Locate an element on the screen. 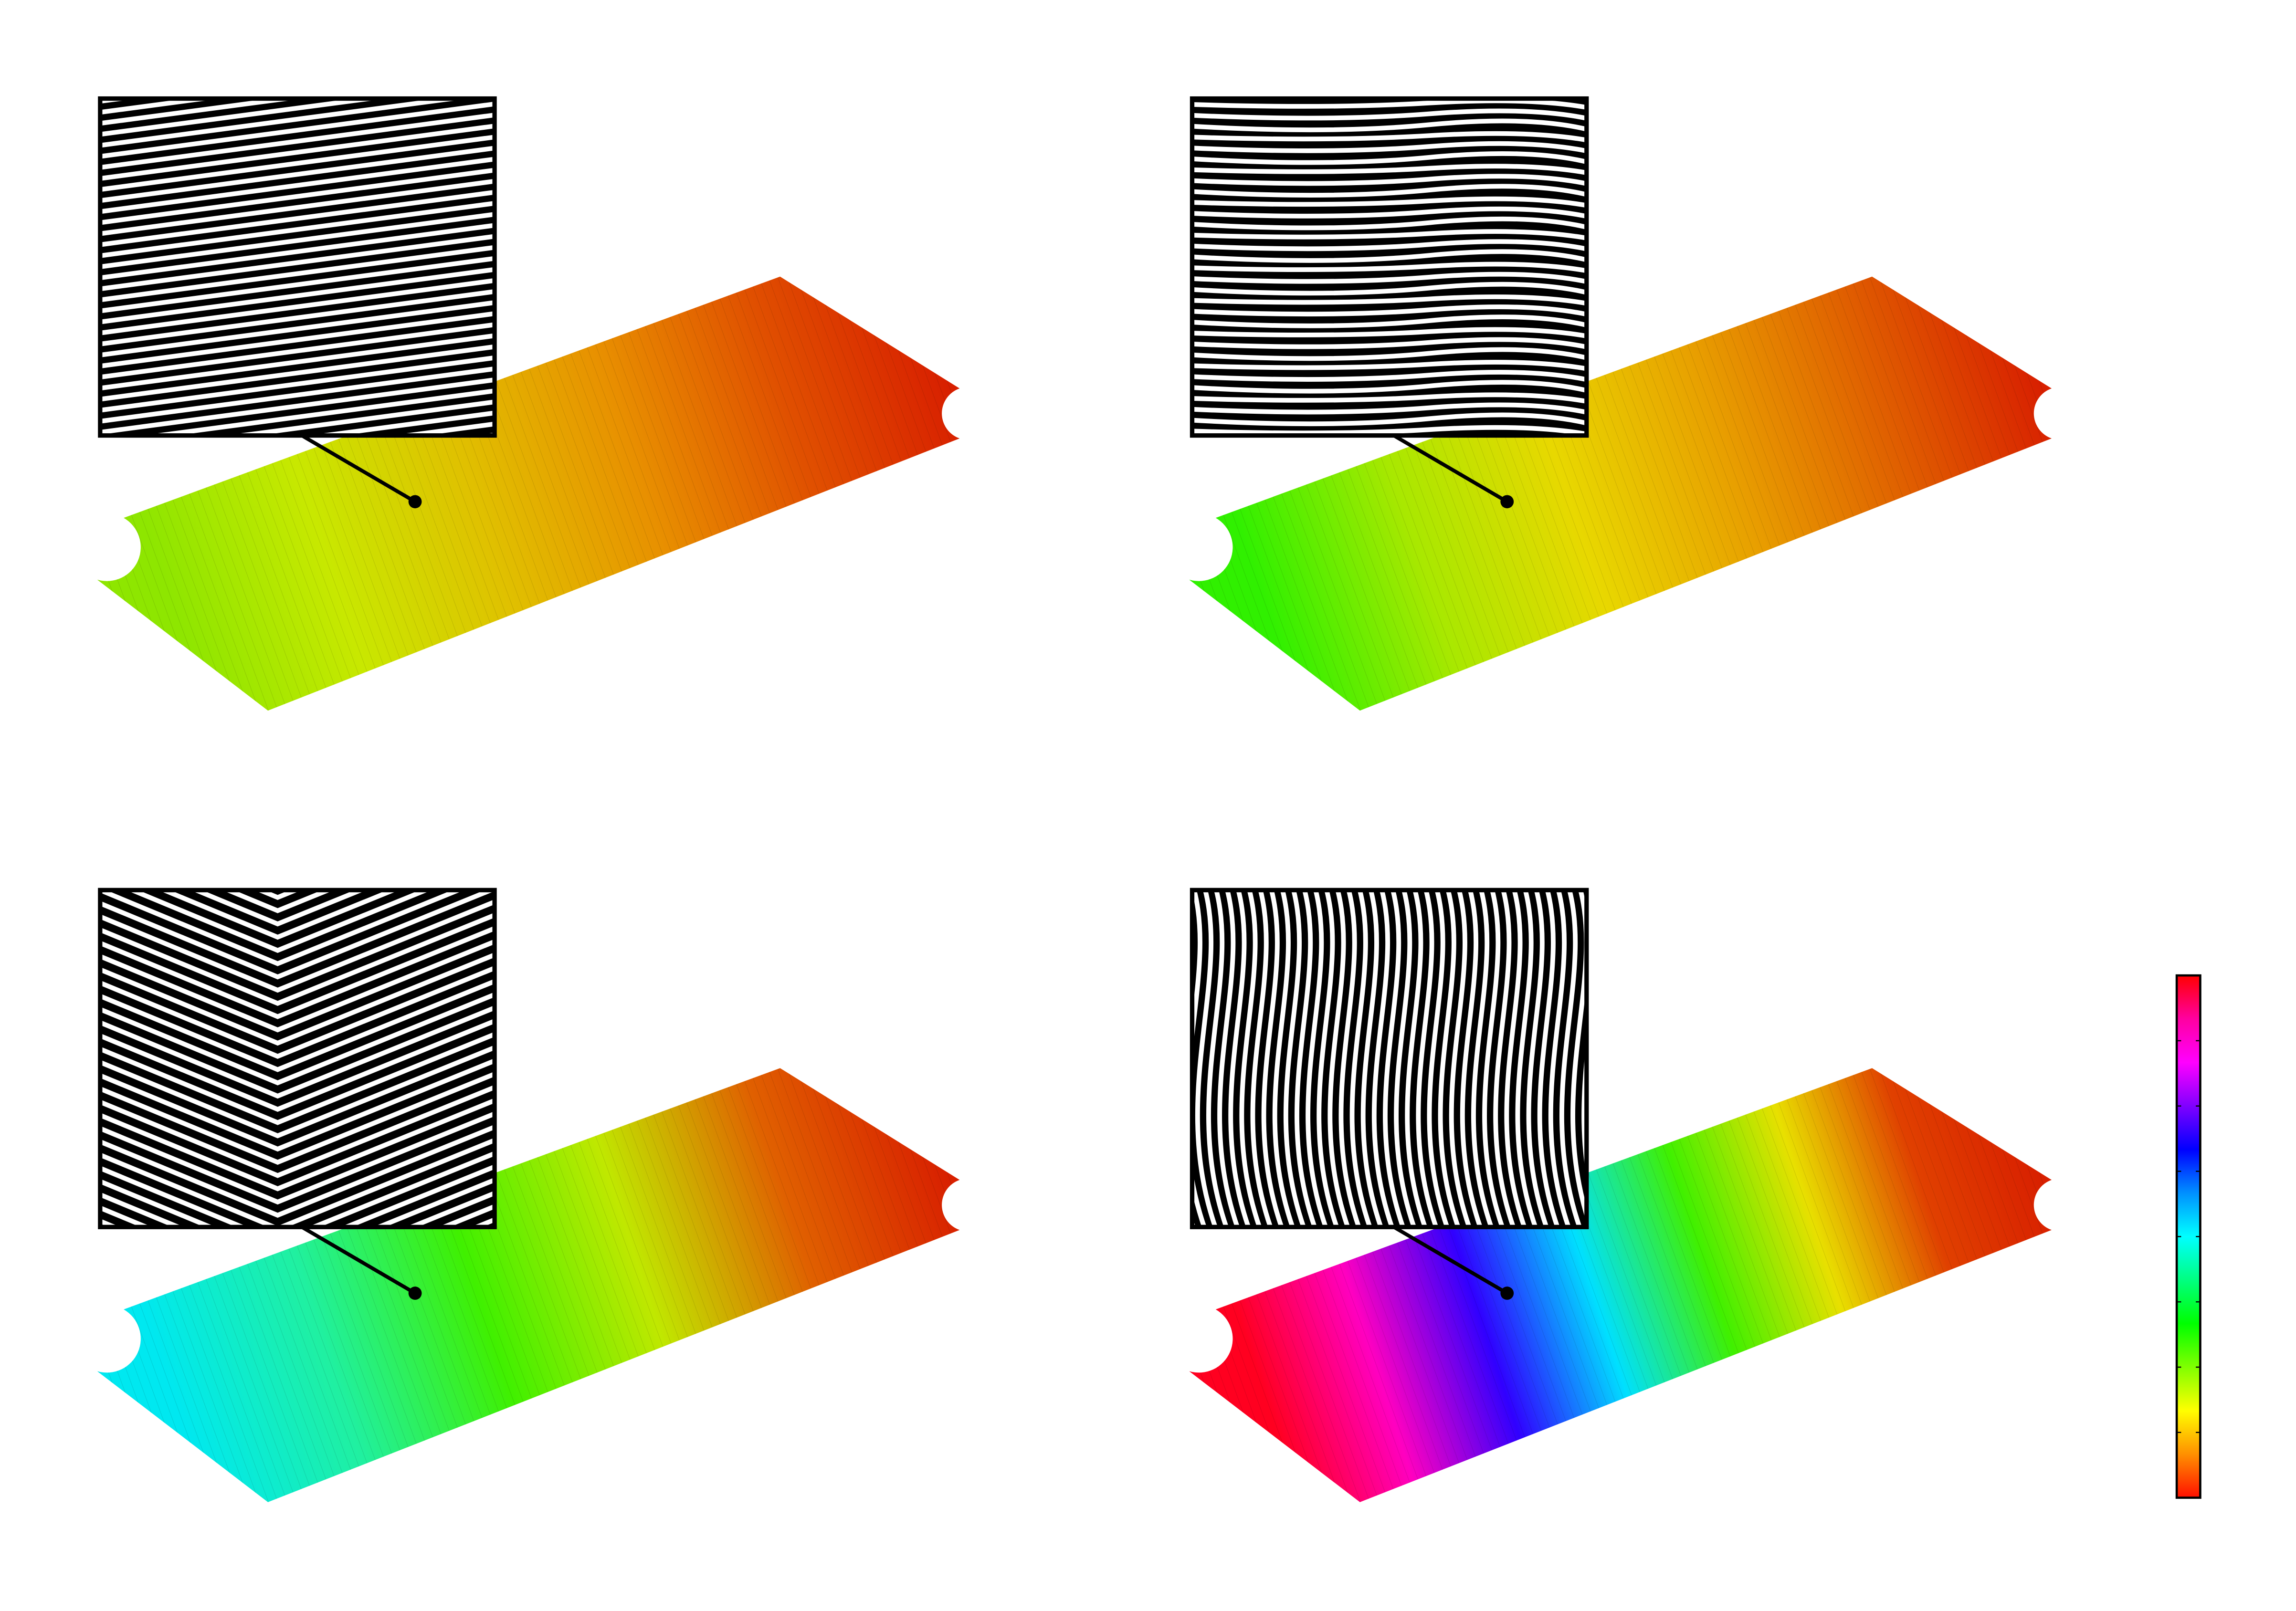 The image size is (2296, 1611). contour-lines is located at coordinates (1620, 1285).